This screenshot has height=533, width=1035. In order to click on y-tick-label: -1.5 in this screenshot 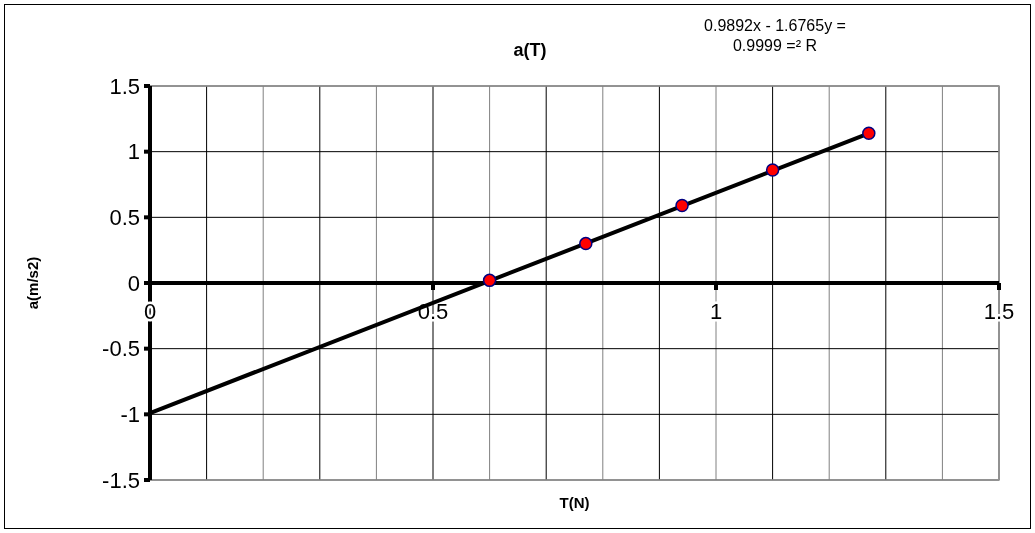, I will do `click(121, 480)`.